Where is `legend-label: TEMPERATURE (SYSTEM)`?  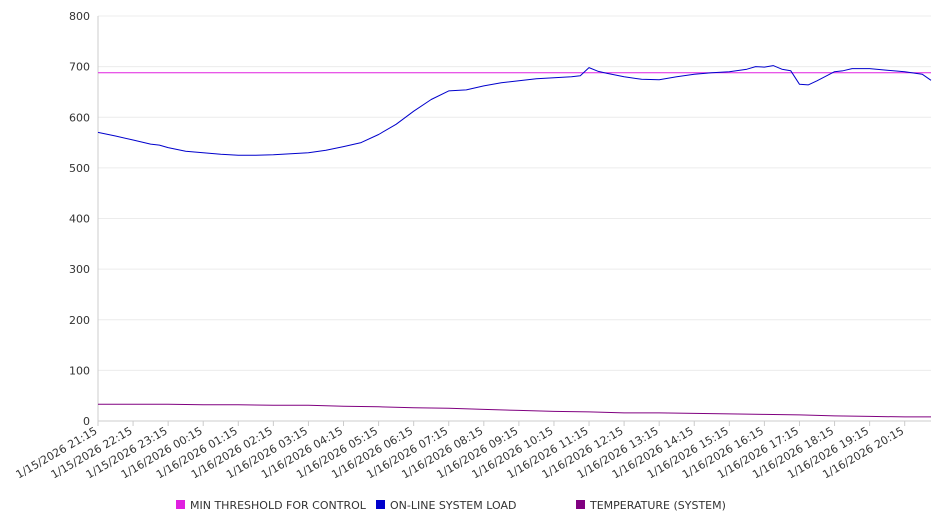
legend-label: TEMPERATURE (SYSTEM) is located at coordinates (657, 505).